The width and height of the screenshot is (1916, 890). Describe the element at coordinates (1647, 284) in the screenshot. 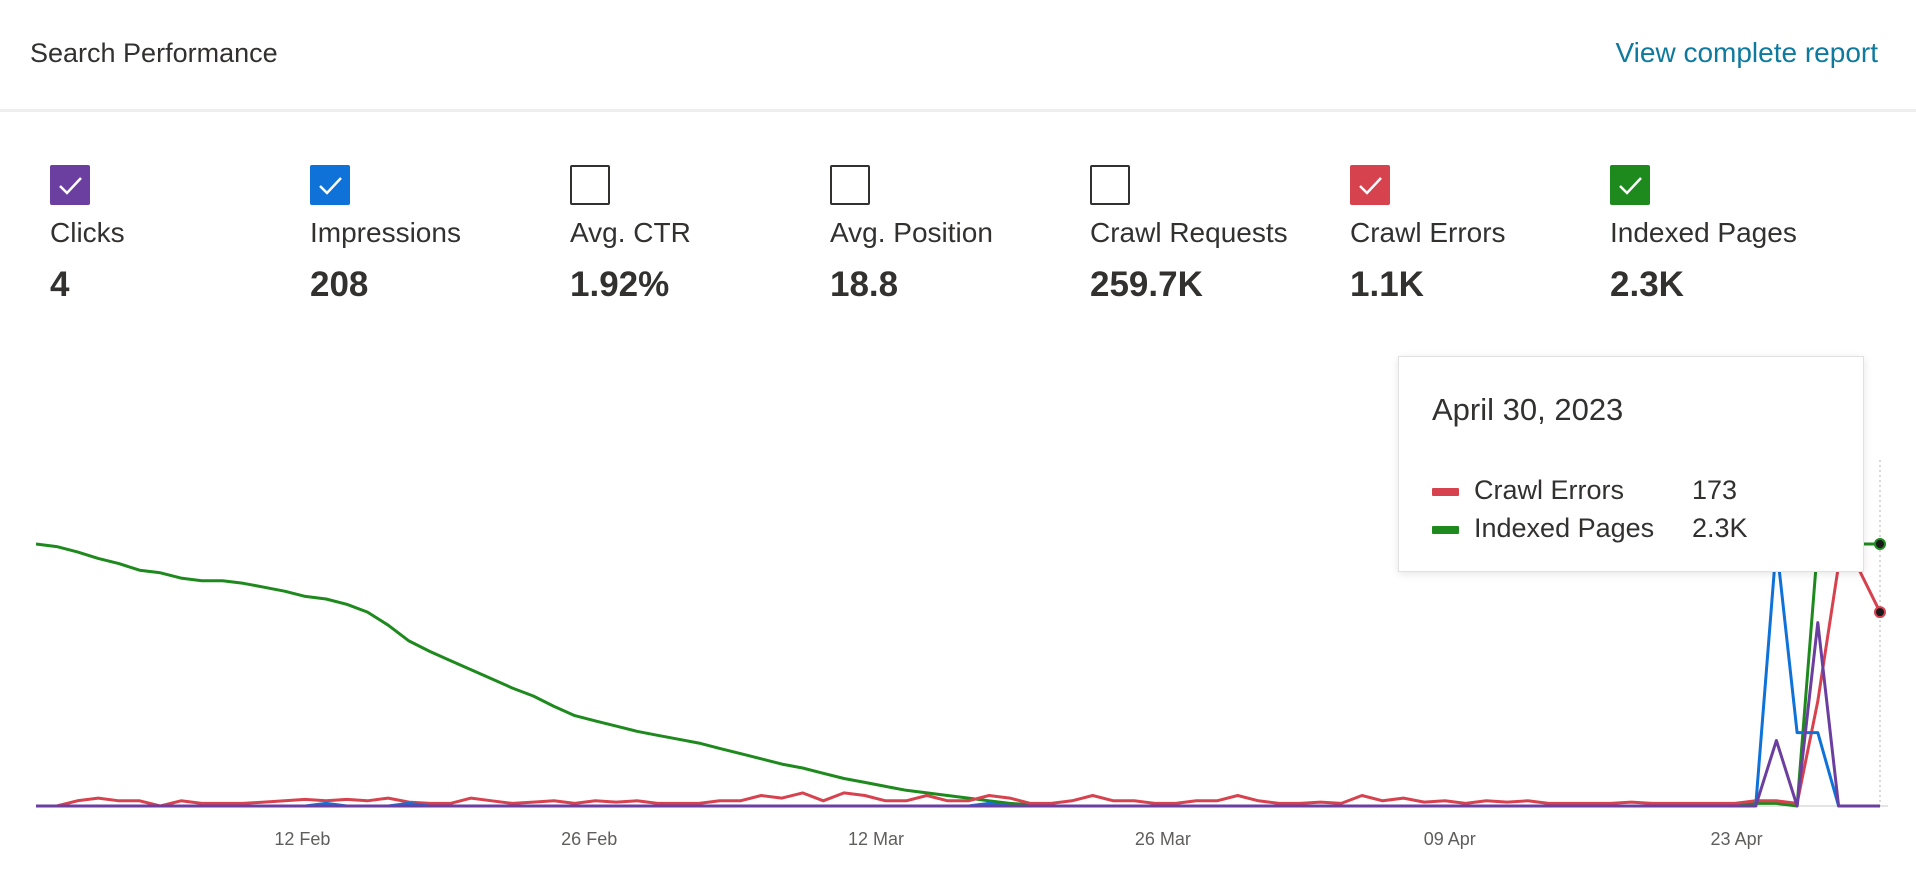

I see `metric-value: 2.3K` at that location.